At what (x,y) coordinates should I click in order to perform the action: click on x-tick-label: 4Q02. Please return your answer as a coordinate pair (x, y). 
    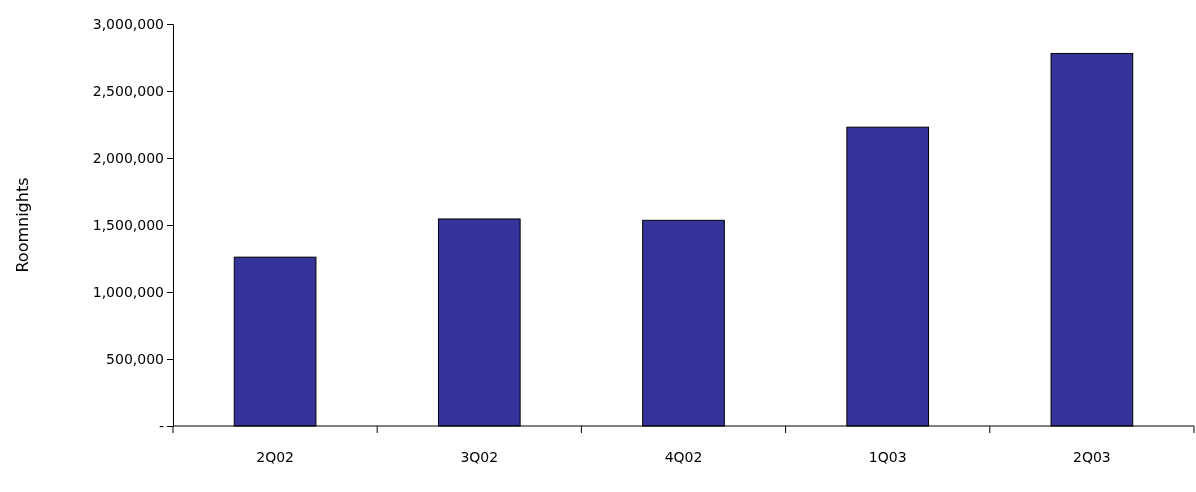
    Looking at the image, I should click on (683, 457).